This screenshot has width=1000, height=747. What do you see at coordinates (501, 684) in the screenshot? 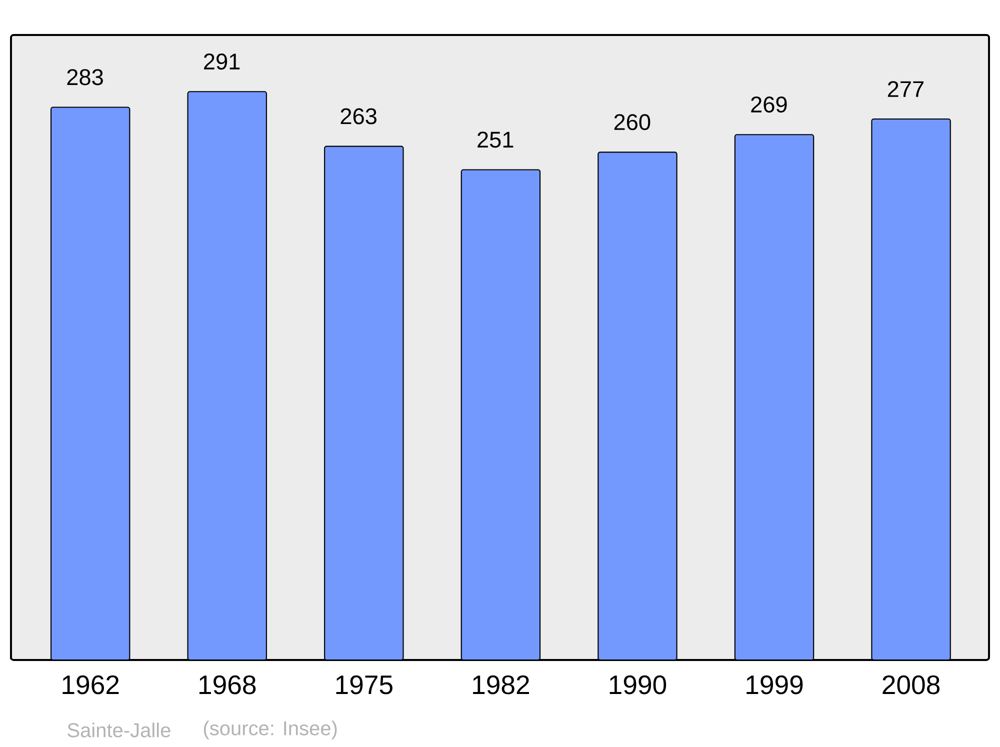
I see `x-tick-label: 1982` at bounding box center [501, 684].